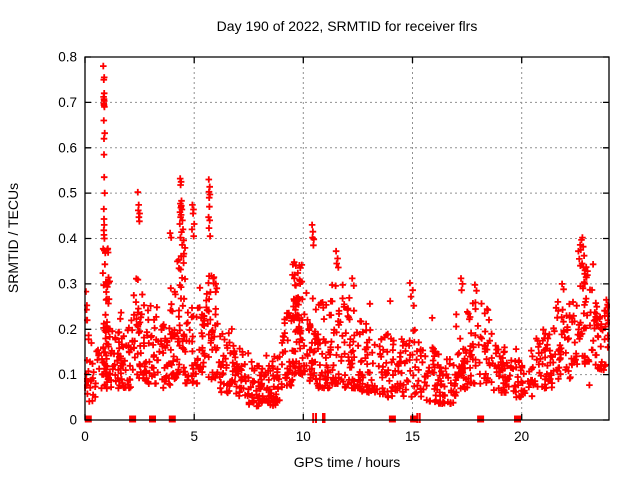 The width and height of the screenshot is (640, 480). What do you see at coordinates (85, 436) in the screenshot?
I see `x-tick-label: 0` at bounding box center [85, 436].